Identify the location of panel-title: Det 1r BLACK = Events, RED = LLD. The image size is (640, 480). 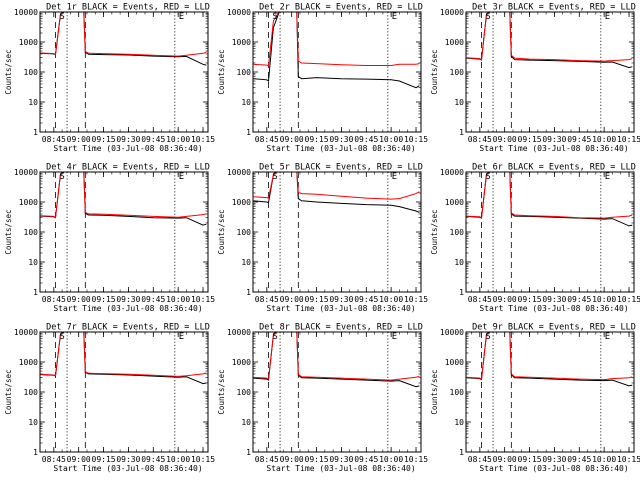
(128, 8).